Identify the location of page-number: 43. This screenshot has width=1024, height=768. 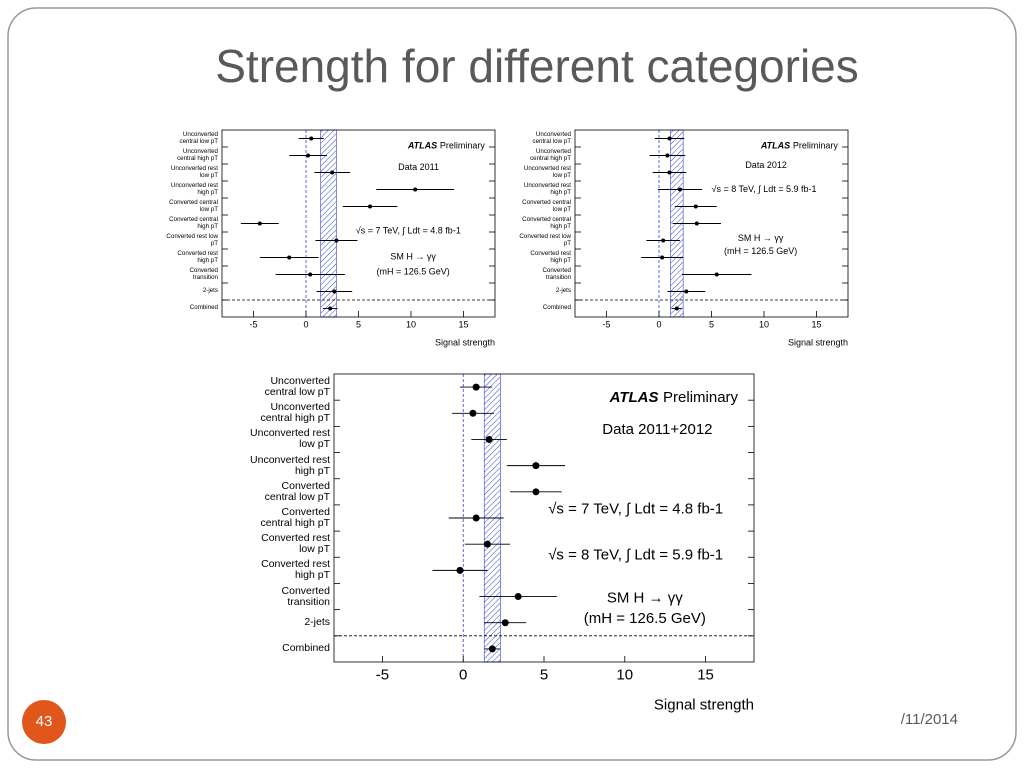
(44, 721).